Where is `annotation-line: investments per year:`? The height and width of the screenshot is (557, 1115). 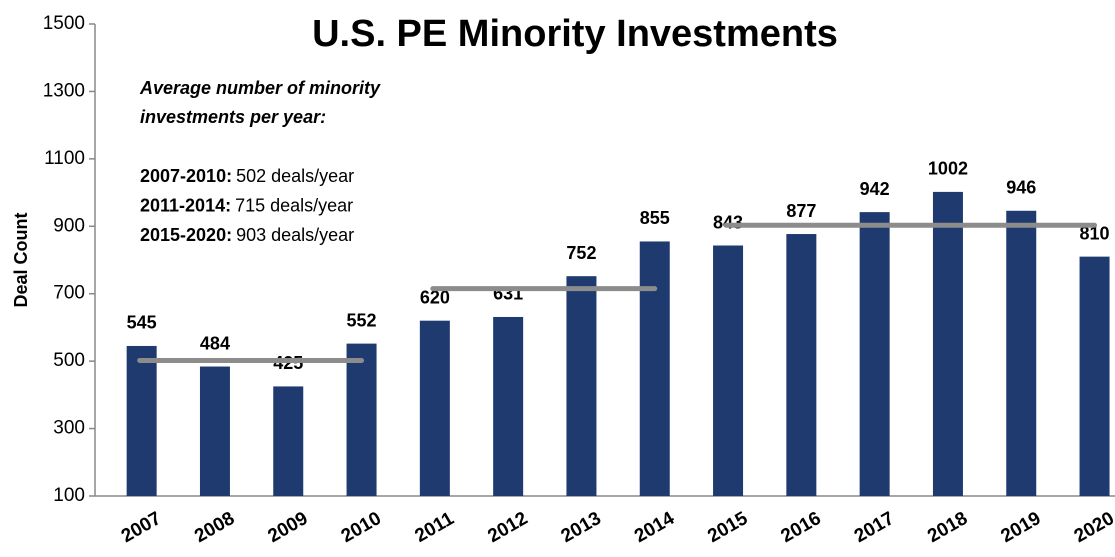
annotation-line: investments per year: is located at coordinates (233, 117).